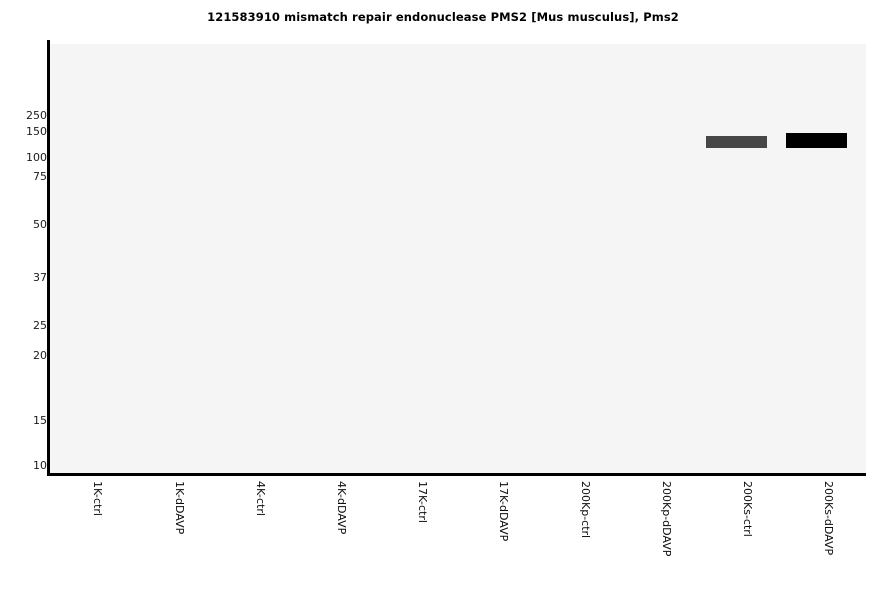  Describe the element at coordinates (341, 508) in the screenshot. I see `x-tick-label-4k-ddavp: 4K-dDAVP` at that location.